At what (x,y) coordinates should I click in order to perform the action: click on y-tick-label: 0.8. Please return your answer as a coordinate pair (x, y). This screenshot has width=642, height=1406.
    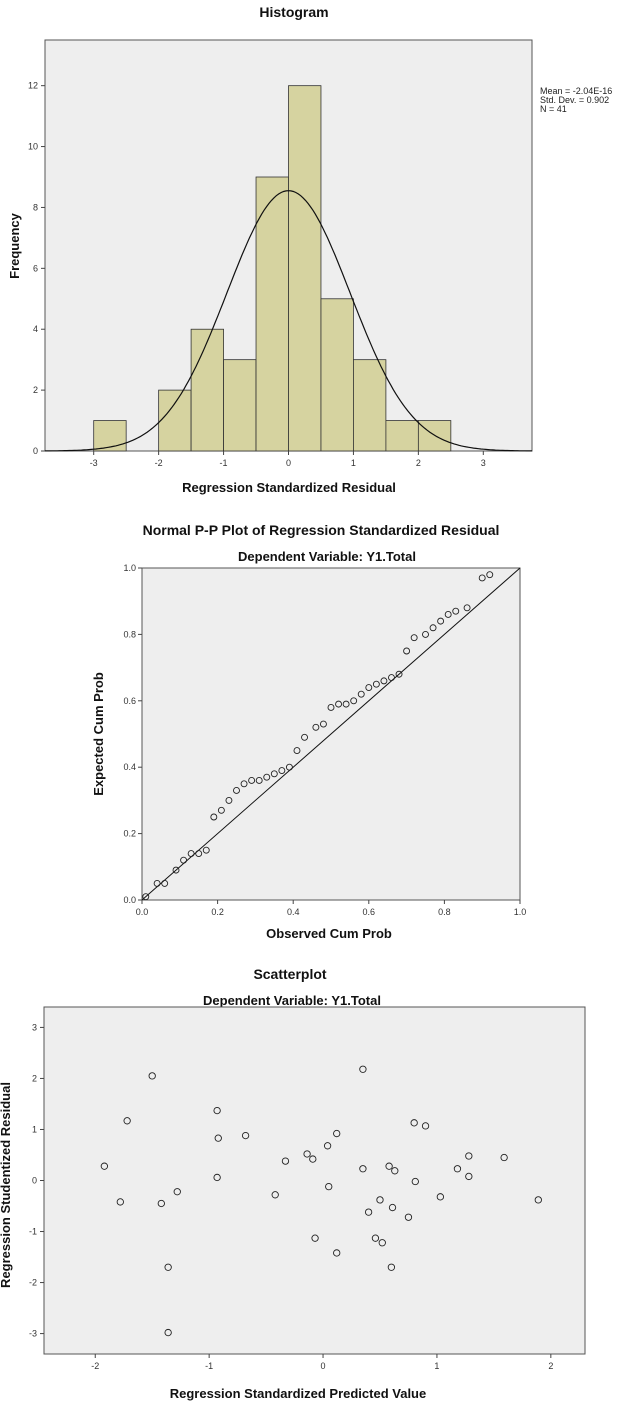
    Looking at the image, I should click on (129, 634).